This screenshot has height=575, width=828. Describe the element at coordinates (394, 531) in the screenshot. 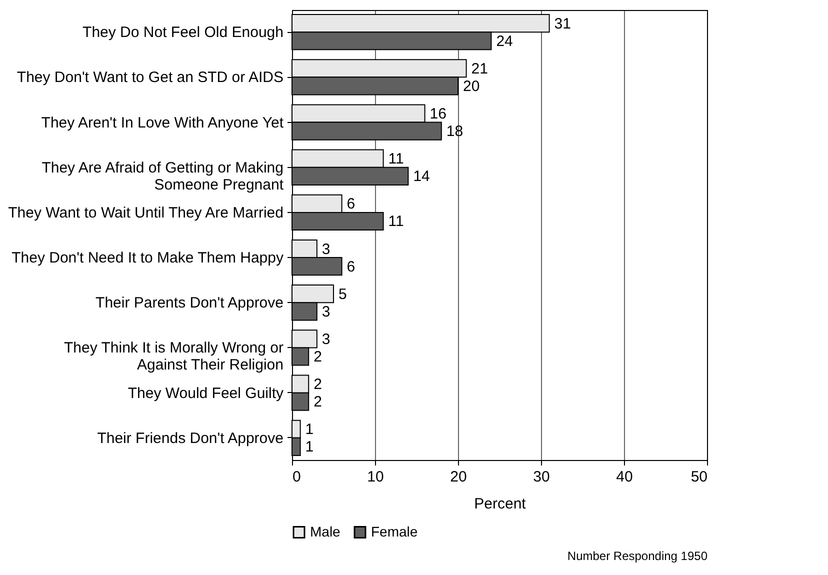

I see `legend-label: Female` at that location.